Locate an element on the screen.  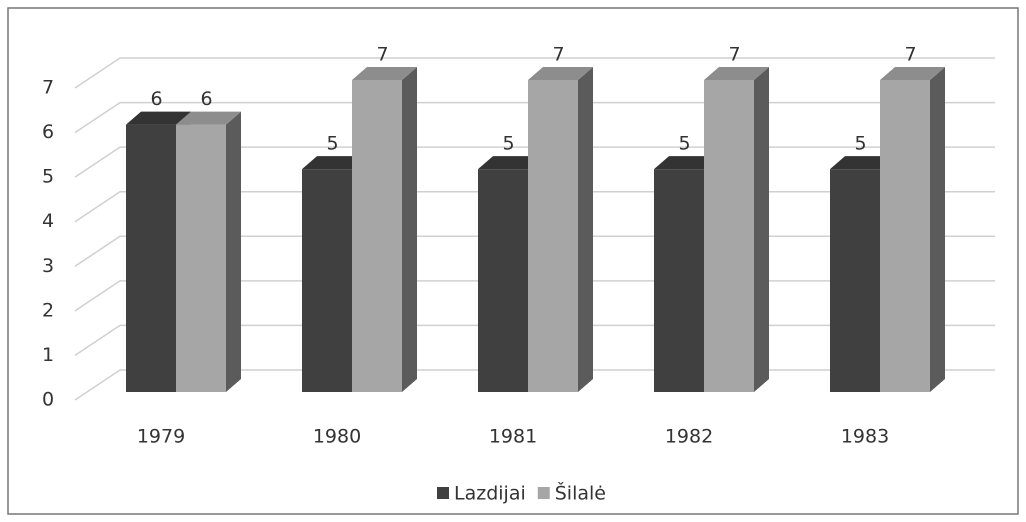
x-tick-label: 1979 is located at coordinates (161, 437).